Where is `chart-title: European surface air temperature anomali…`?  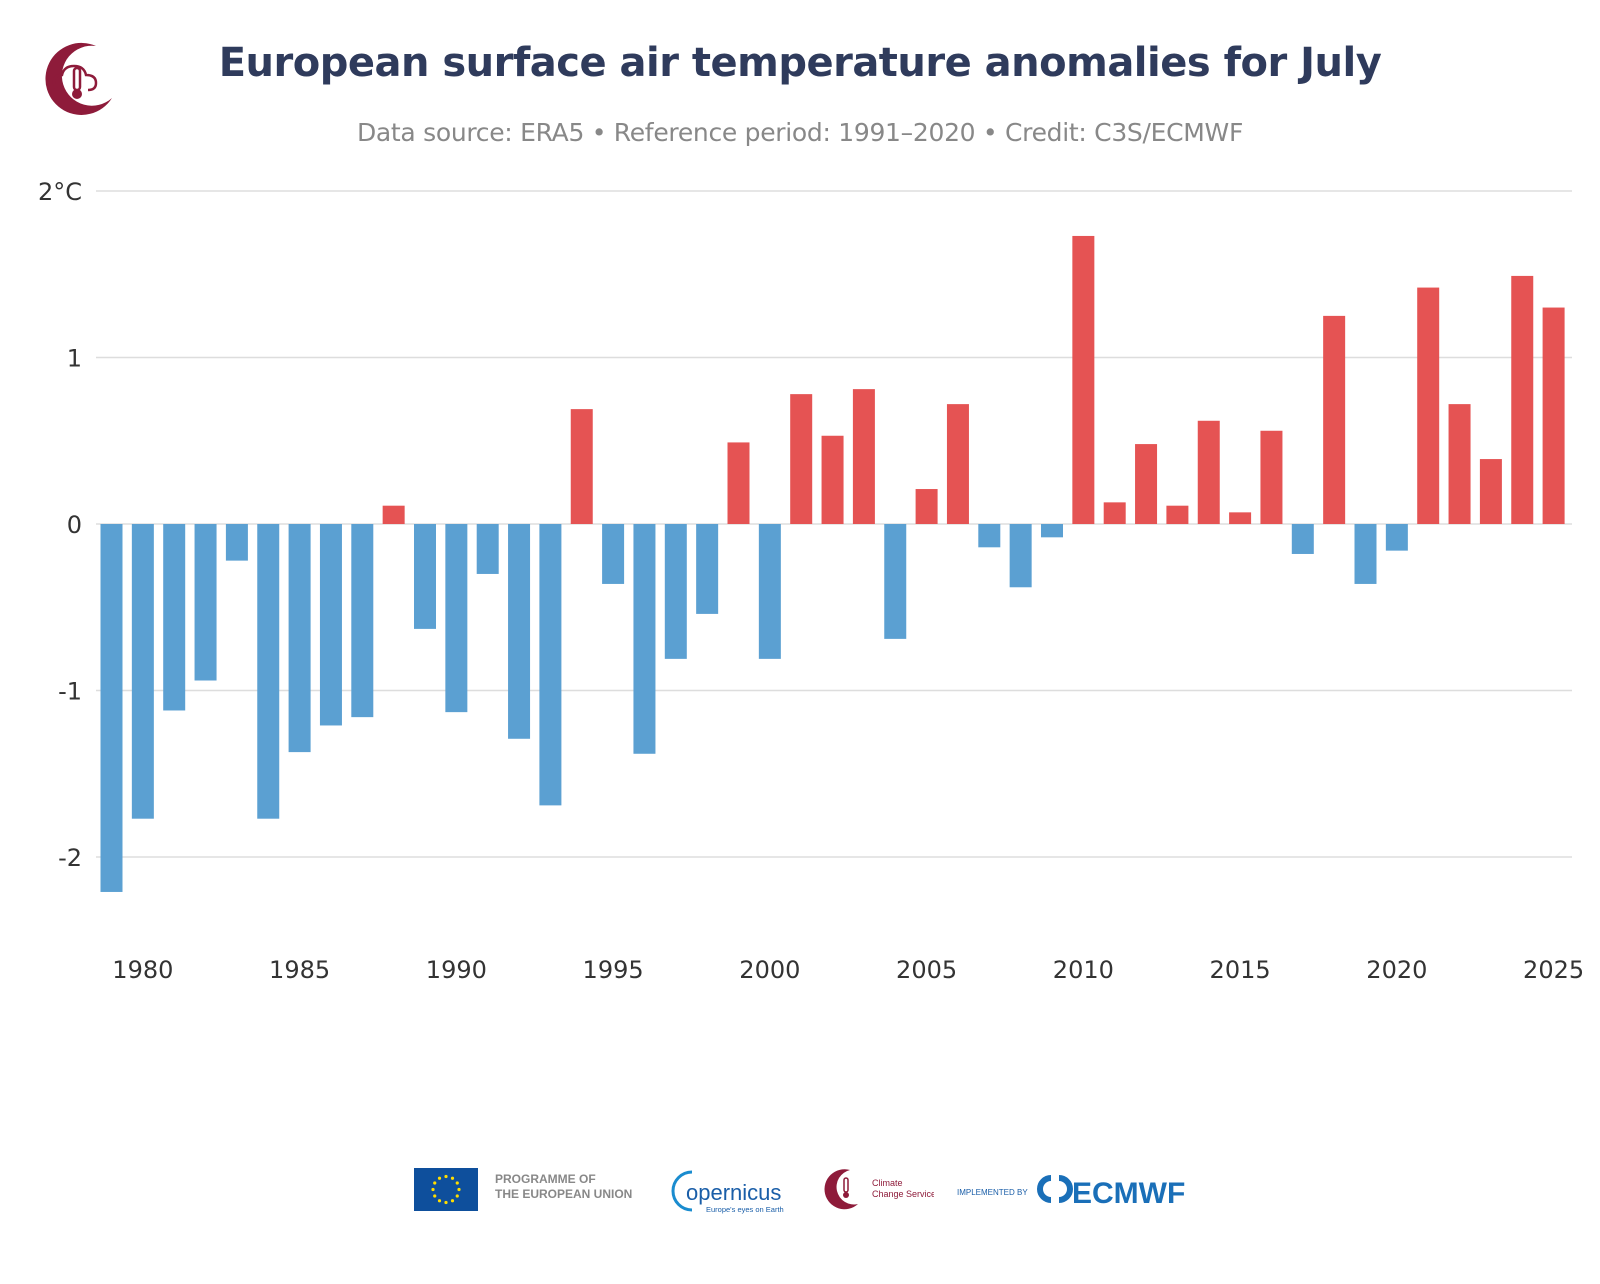
chart-title: European surface air temperature anomali… is located at coordinates (800, 63).